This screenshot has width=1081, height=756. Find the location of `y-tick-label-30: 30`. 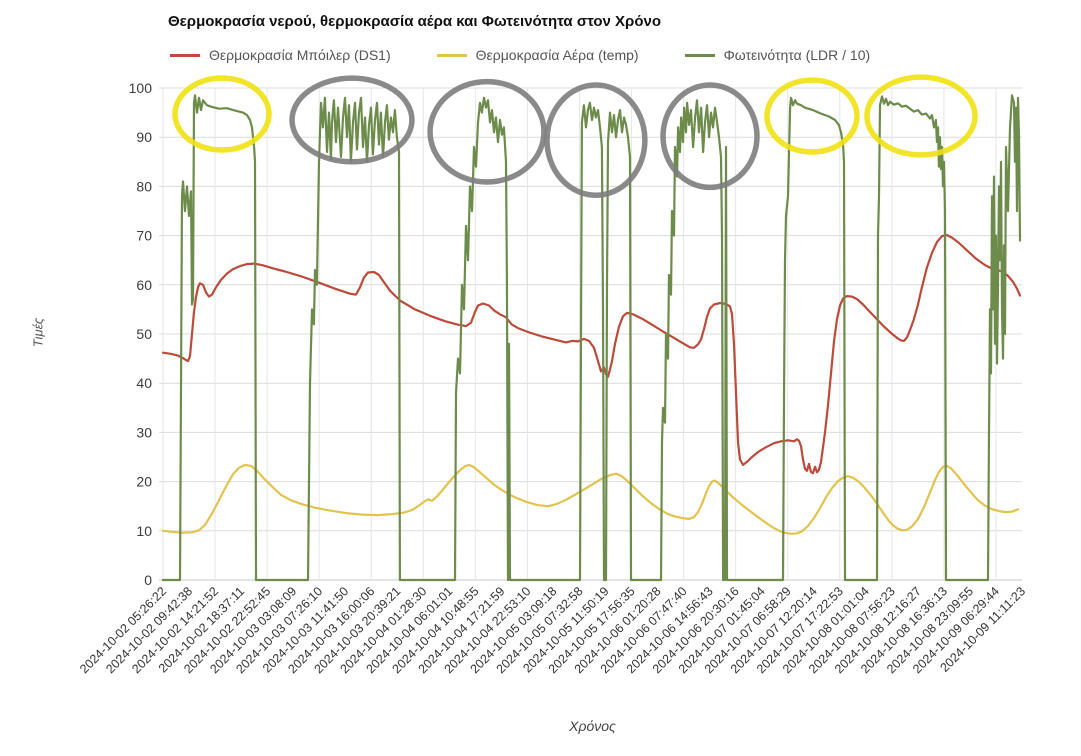

y-tick-label-30: 30 is located at coordinates (144, 432).